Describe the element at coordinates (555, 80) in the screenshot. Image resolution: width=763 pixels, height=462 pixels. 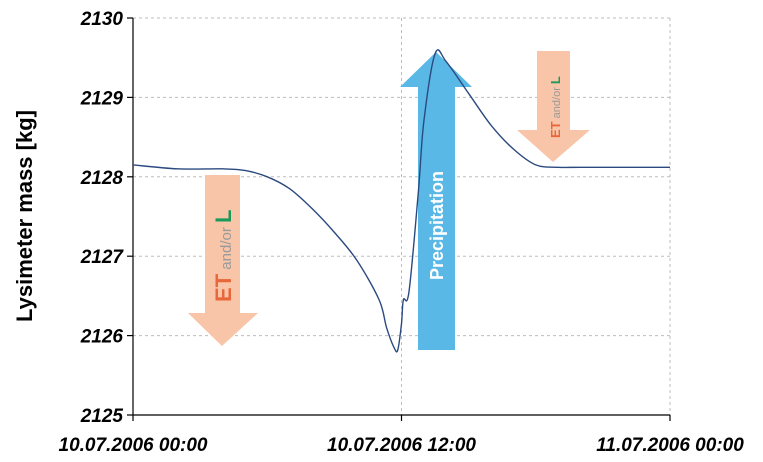
I see `l-text-small: L` at that location.